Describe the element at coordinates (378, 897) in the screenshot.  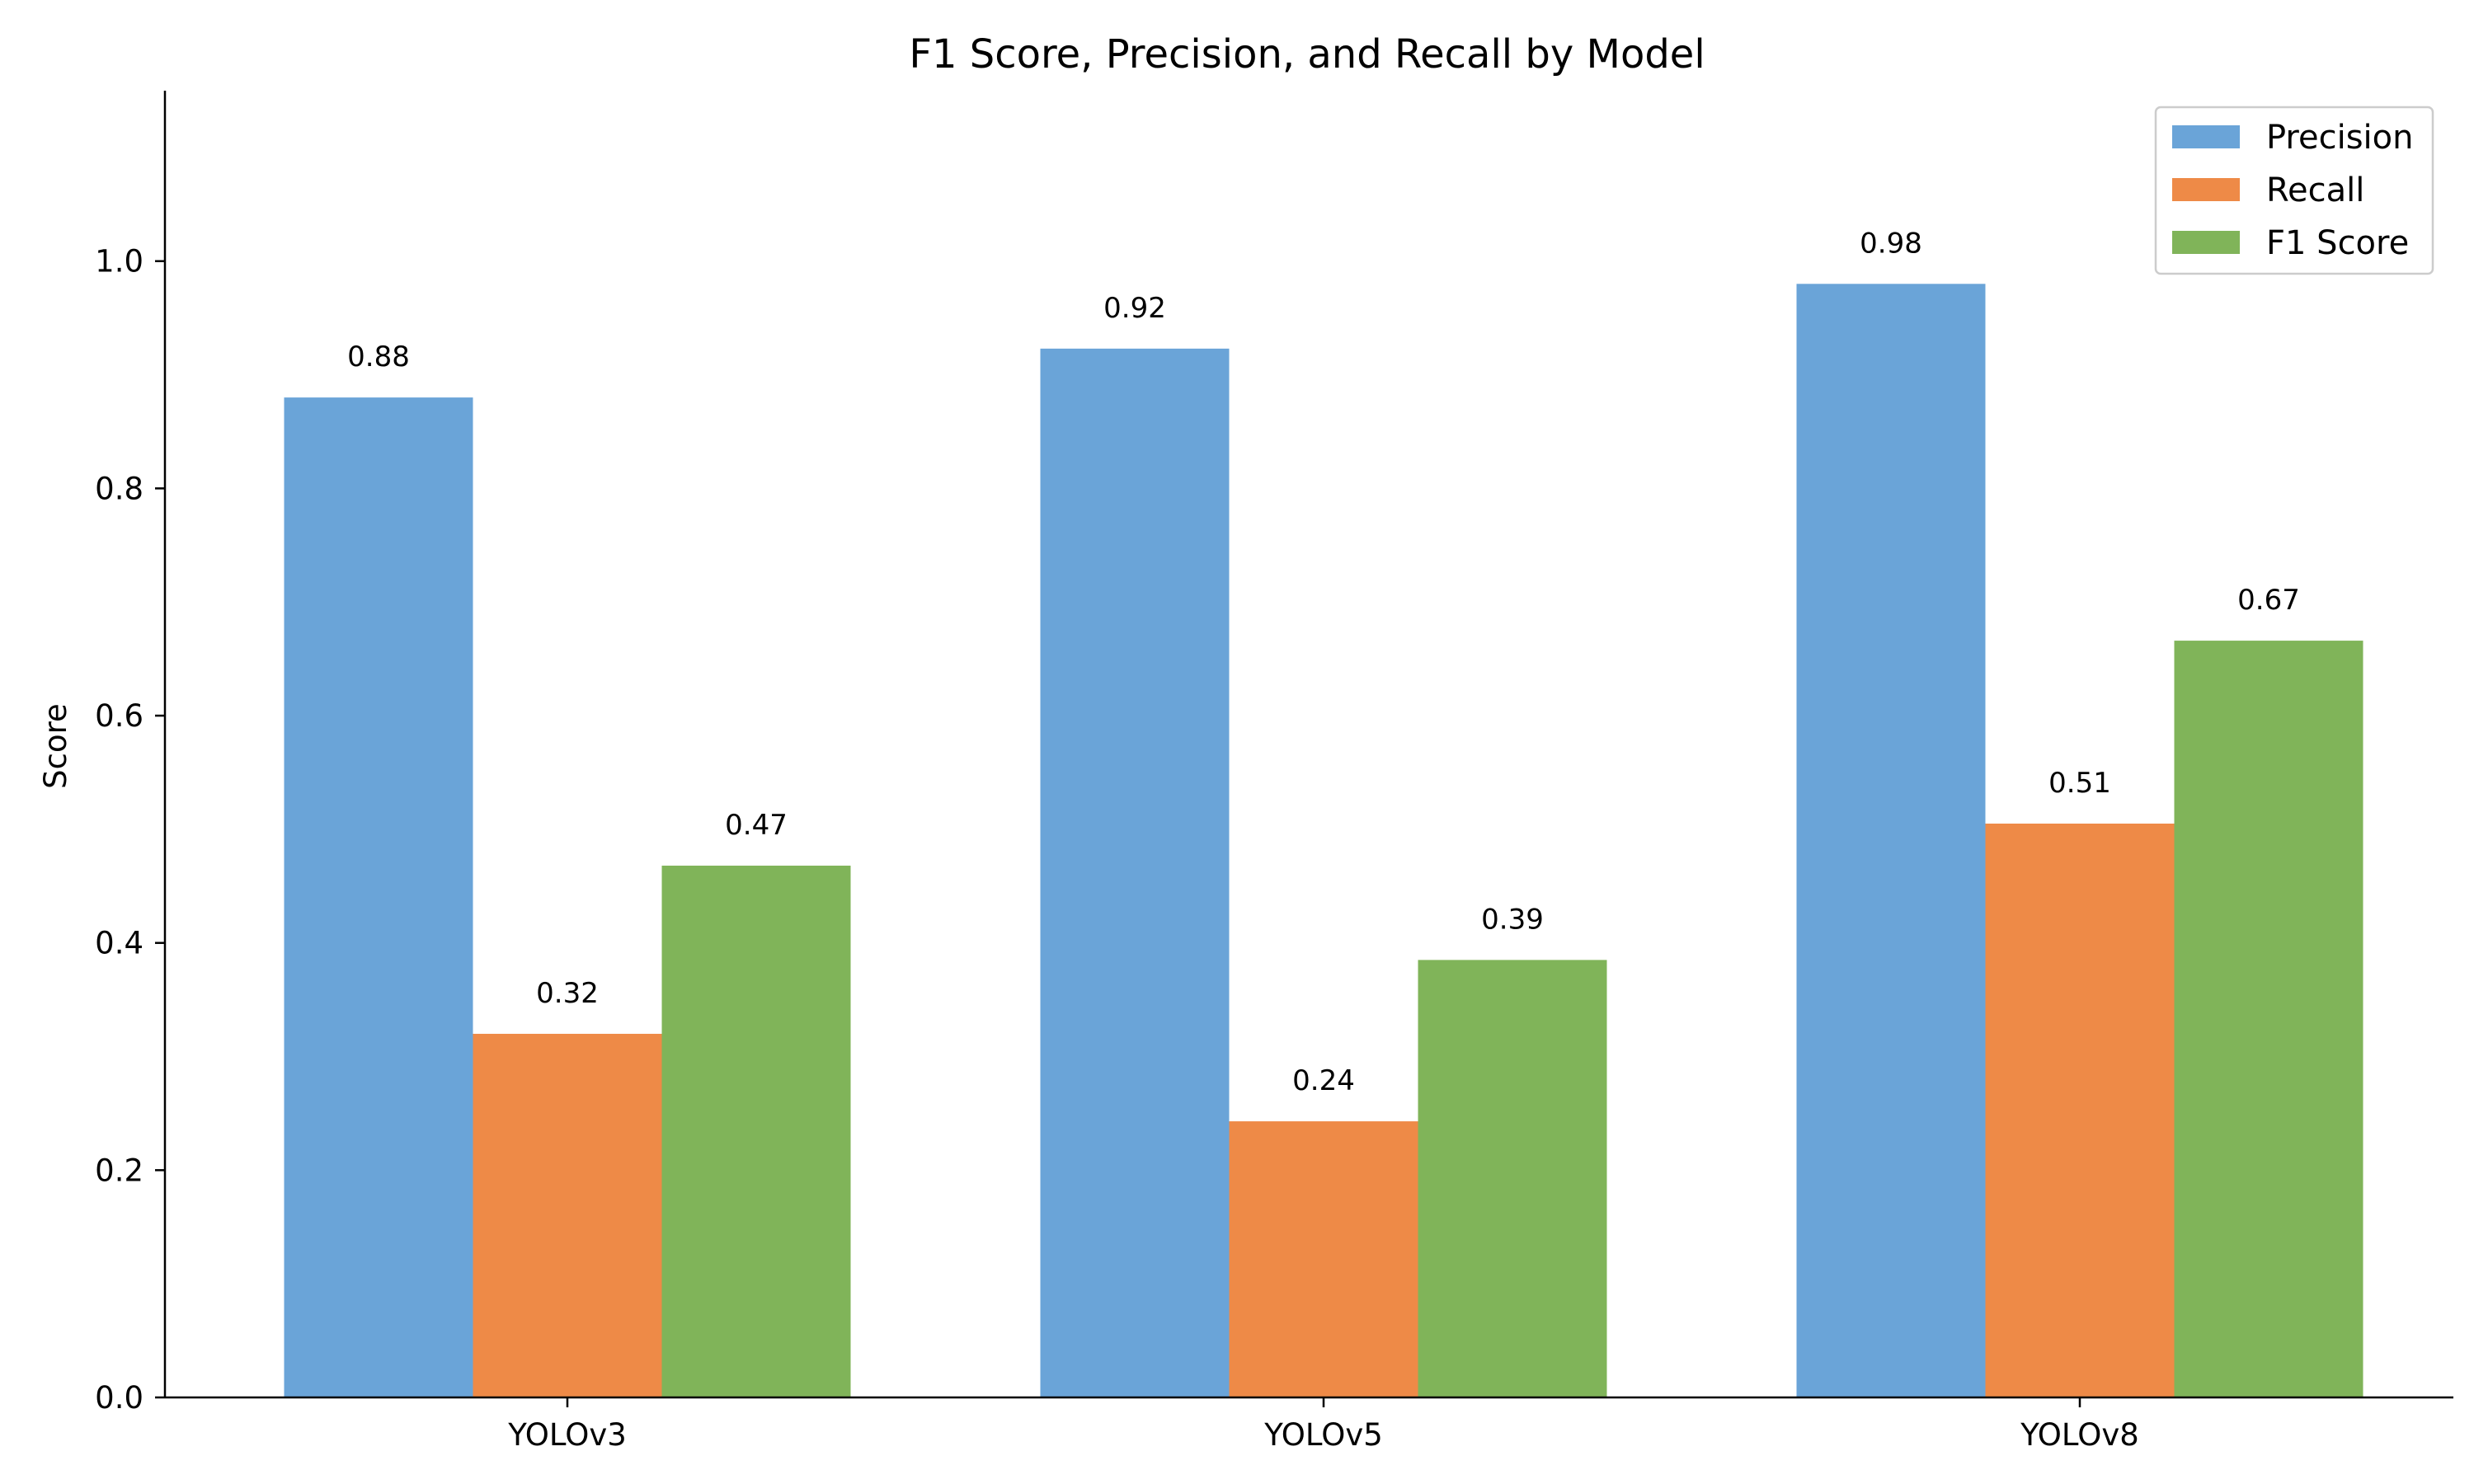
I see `bar-precision-yolov3` at that location.